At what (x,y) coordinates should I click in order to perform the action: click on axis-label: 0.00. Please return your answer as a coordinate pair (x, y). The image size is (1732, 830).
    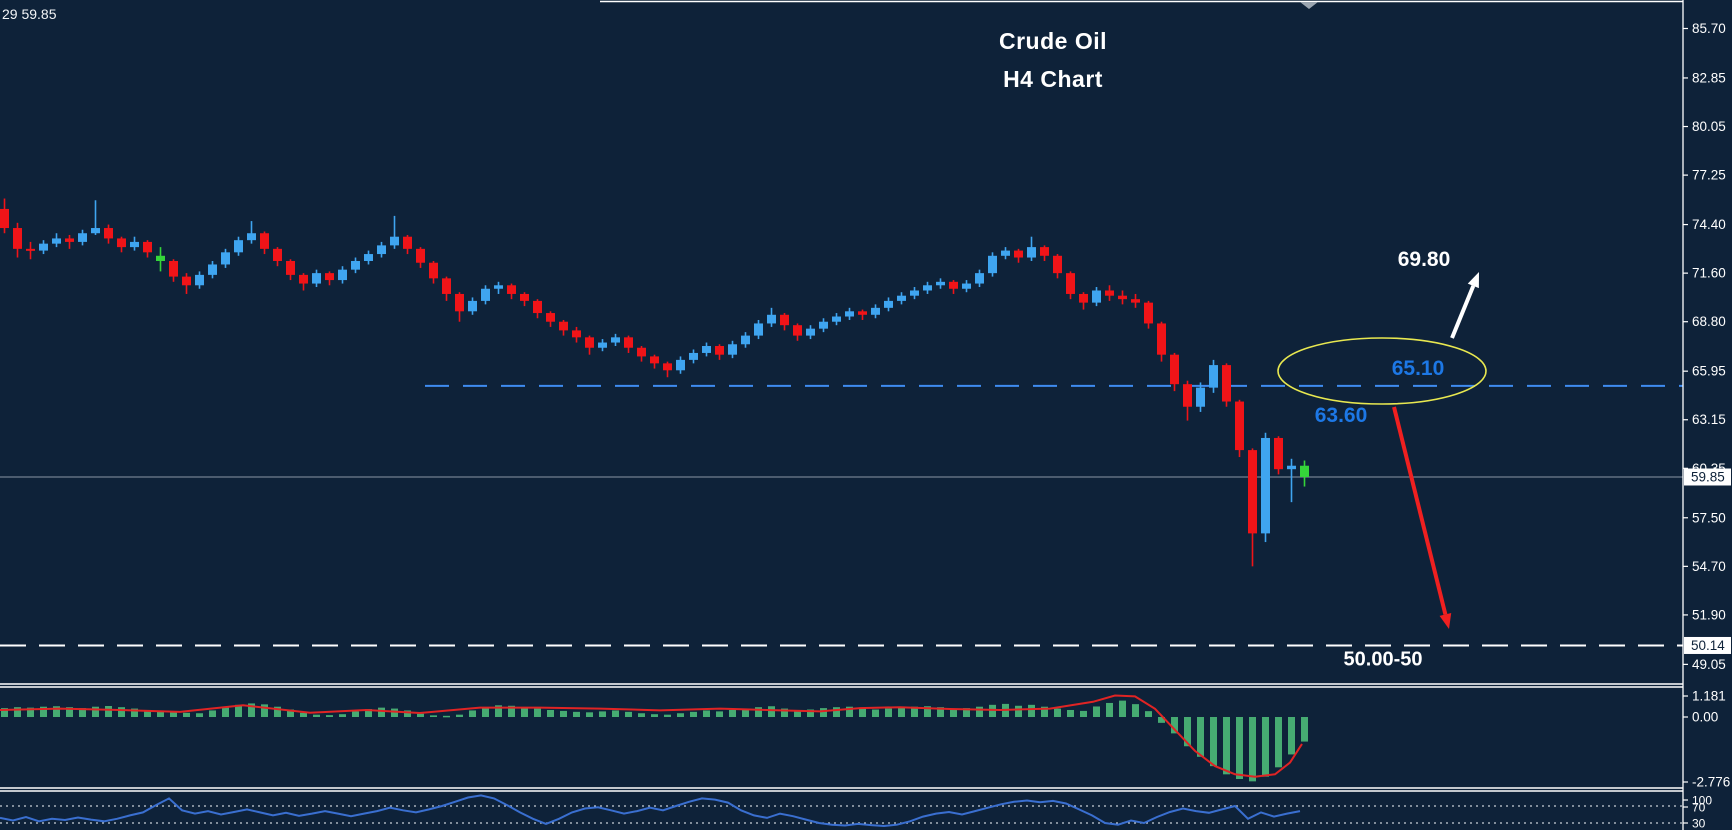
    Looking at the image, I should click on (1705, 717).